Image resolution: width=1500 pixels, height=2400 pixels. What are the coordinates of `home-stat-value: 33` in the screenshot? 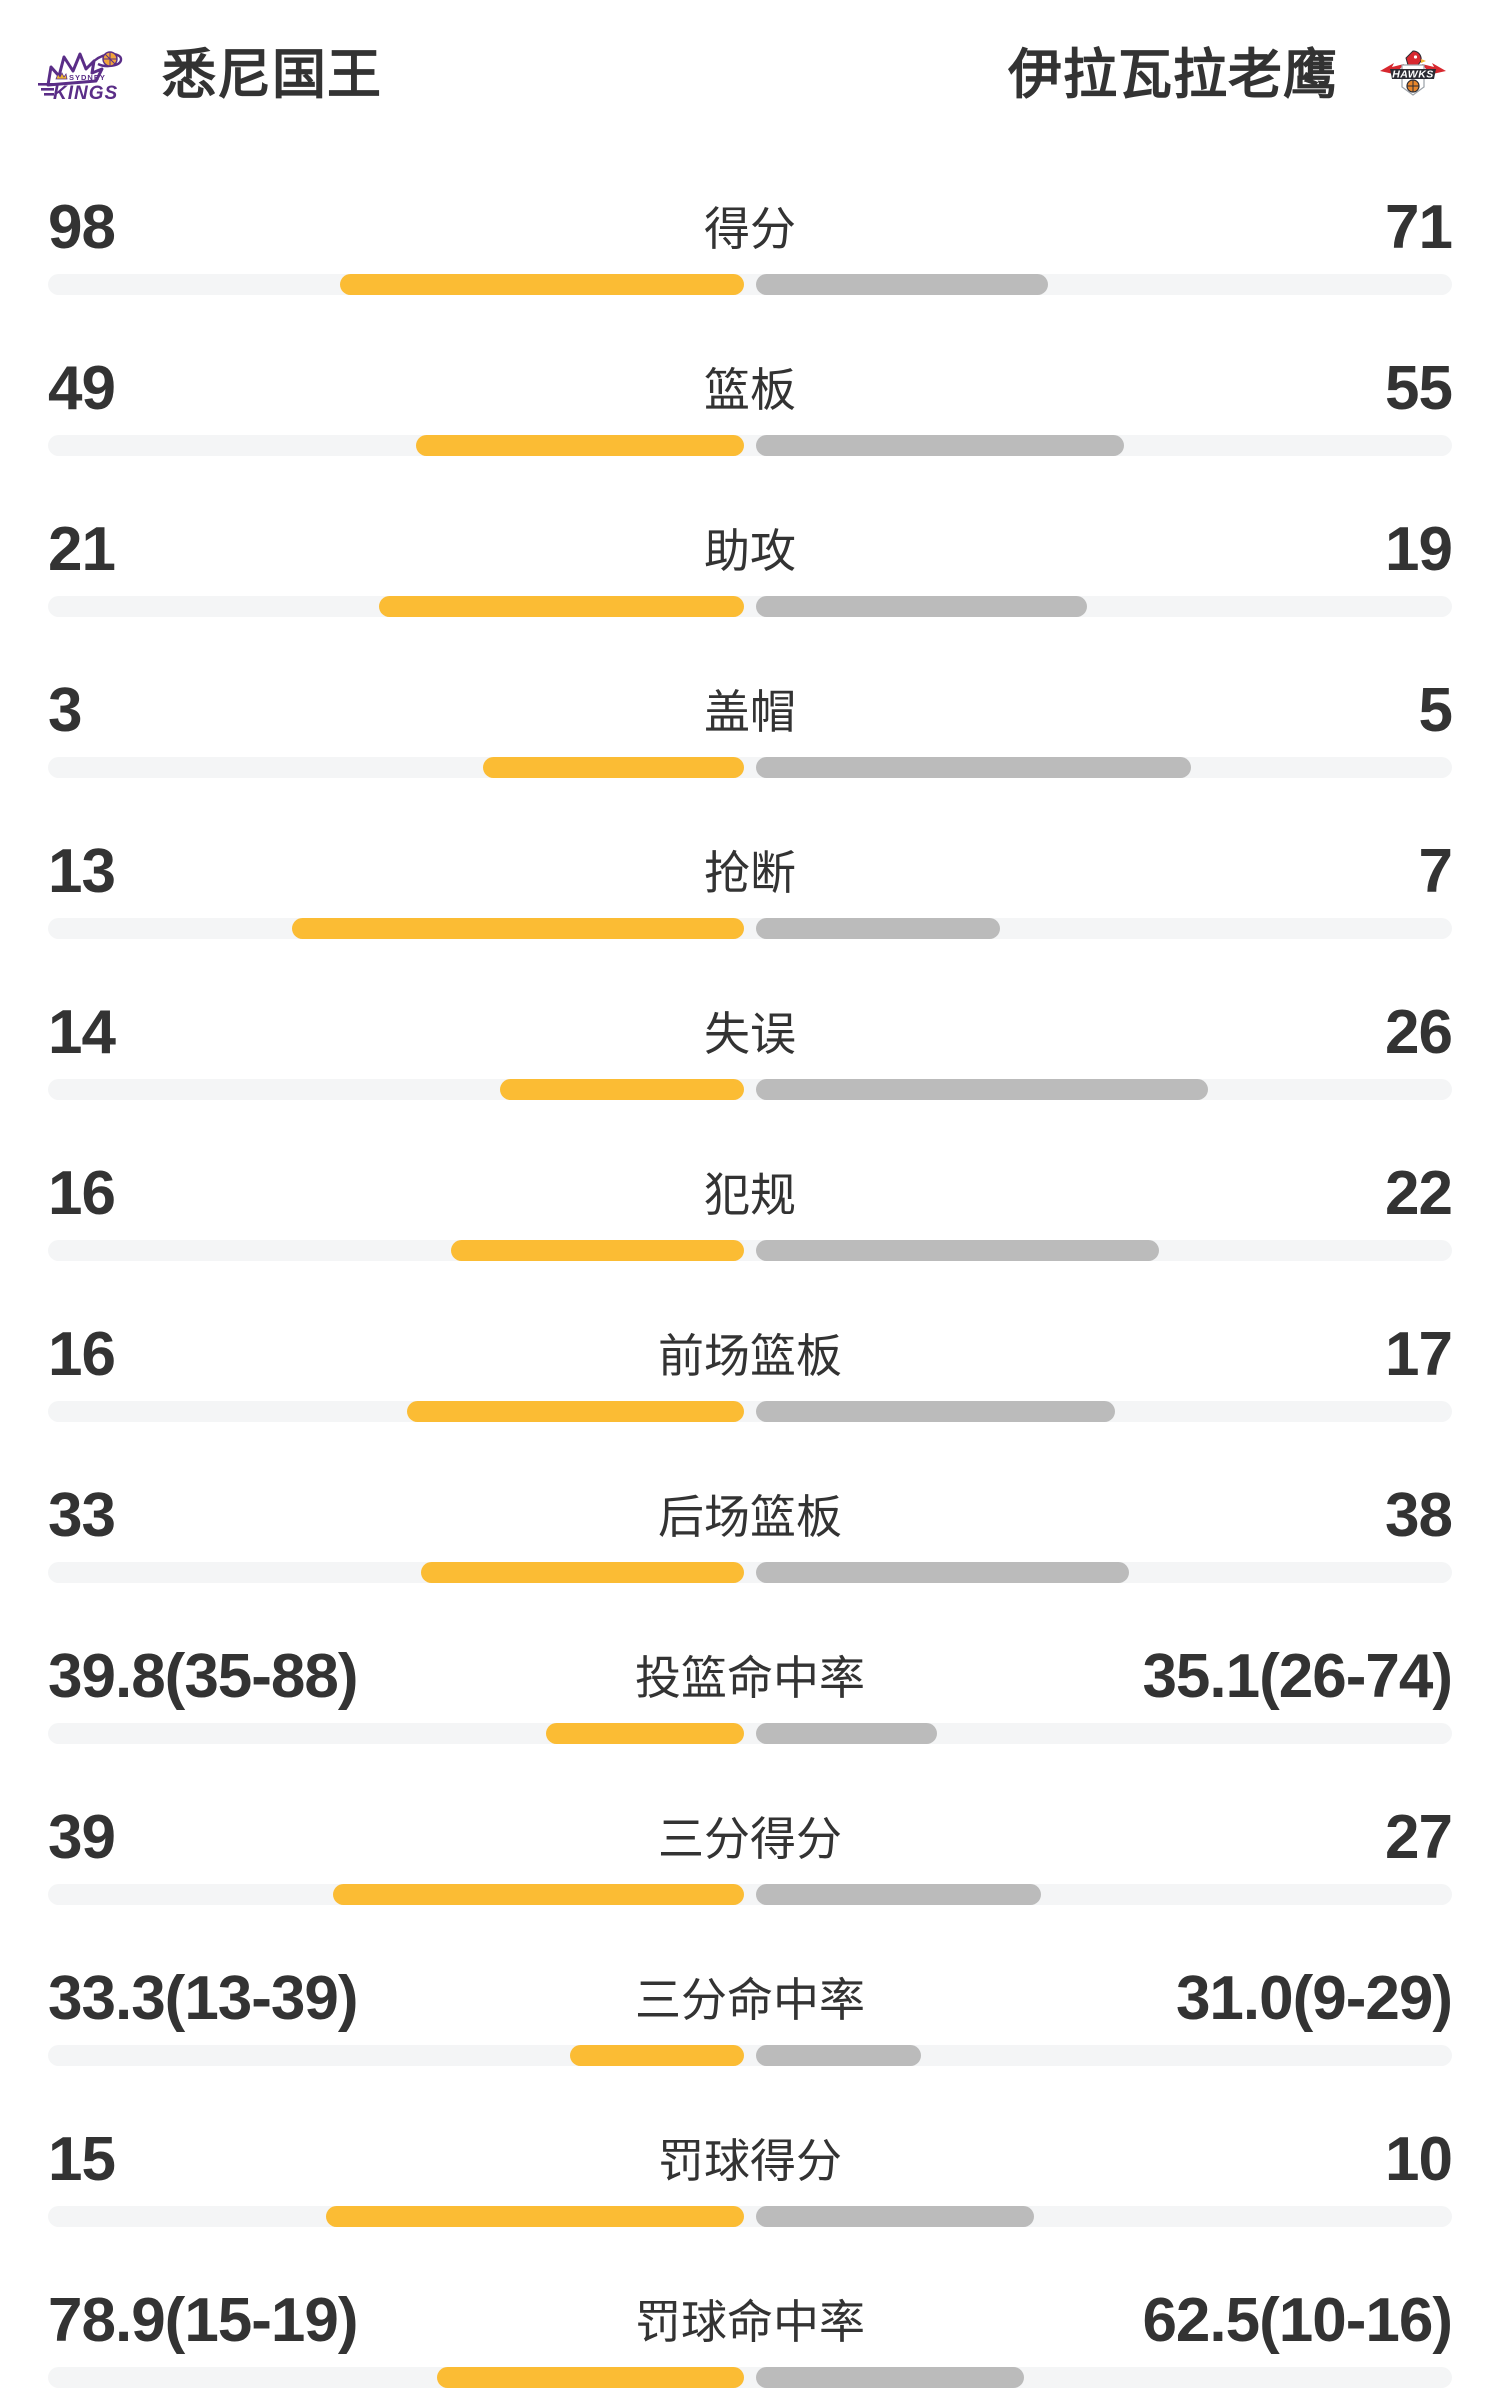 It's located at (82, 1515).